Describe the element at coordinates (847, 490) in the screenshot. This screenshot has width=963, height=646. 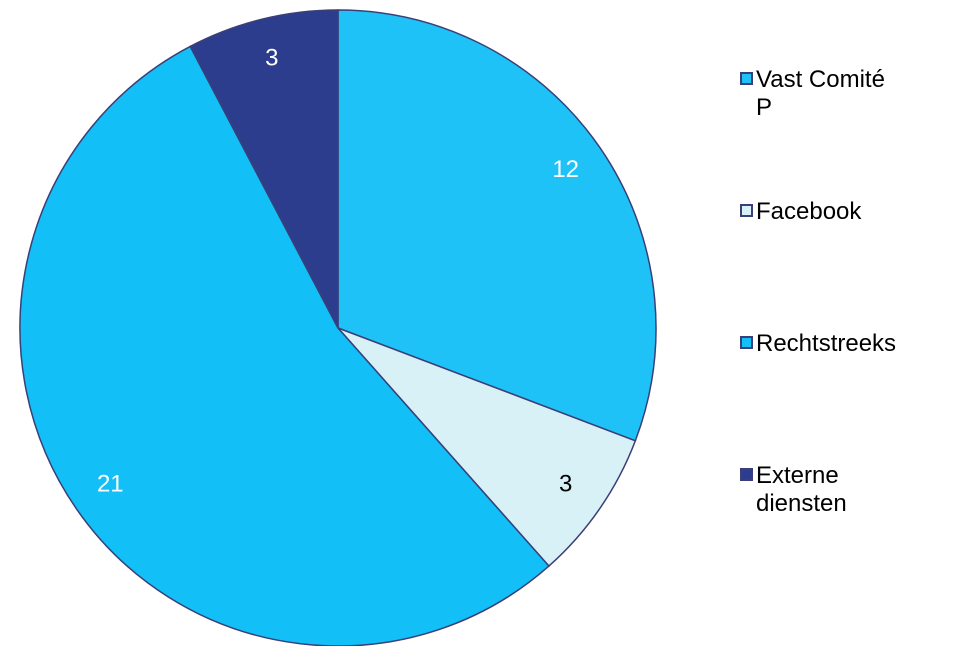
I see `legend-entry: Externe diensten` at that location.